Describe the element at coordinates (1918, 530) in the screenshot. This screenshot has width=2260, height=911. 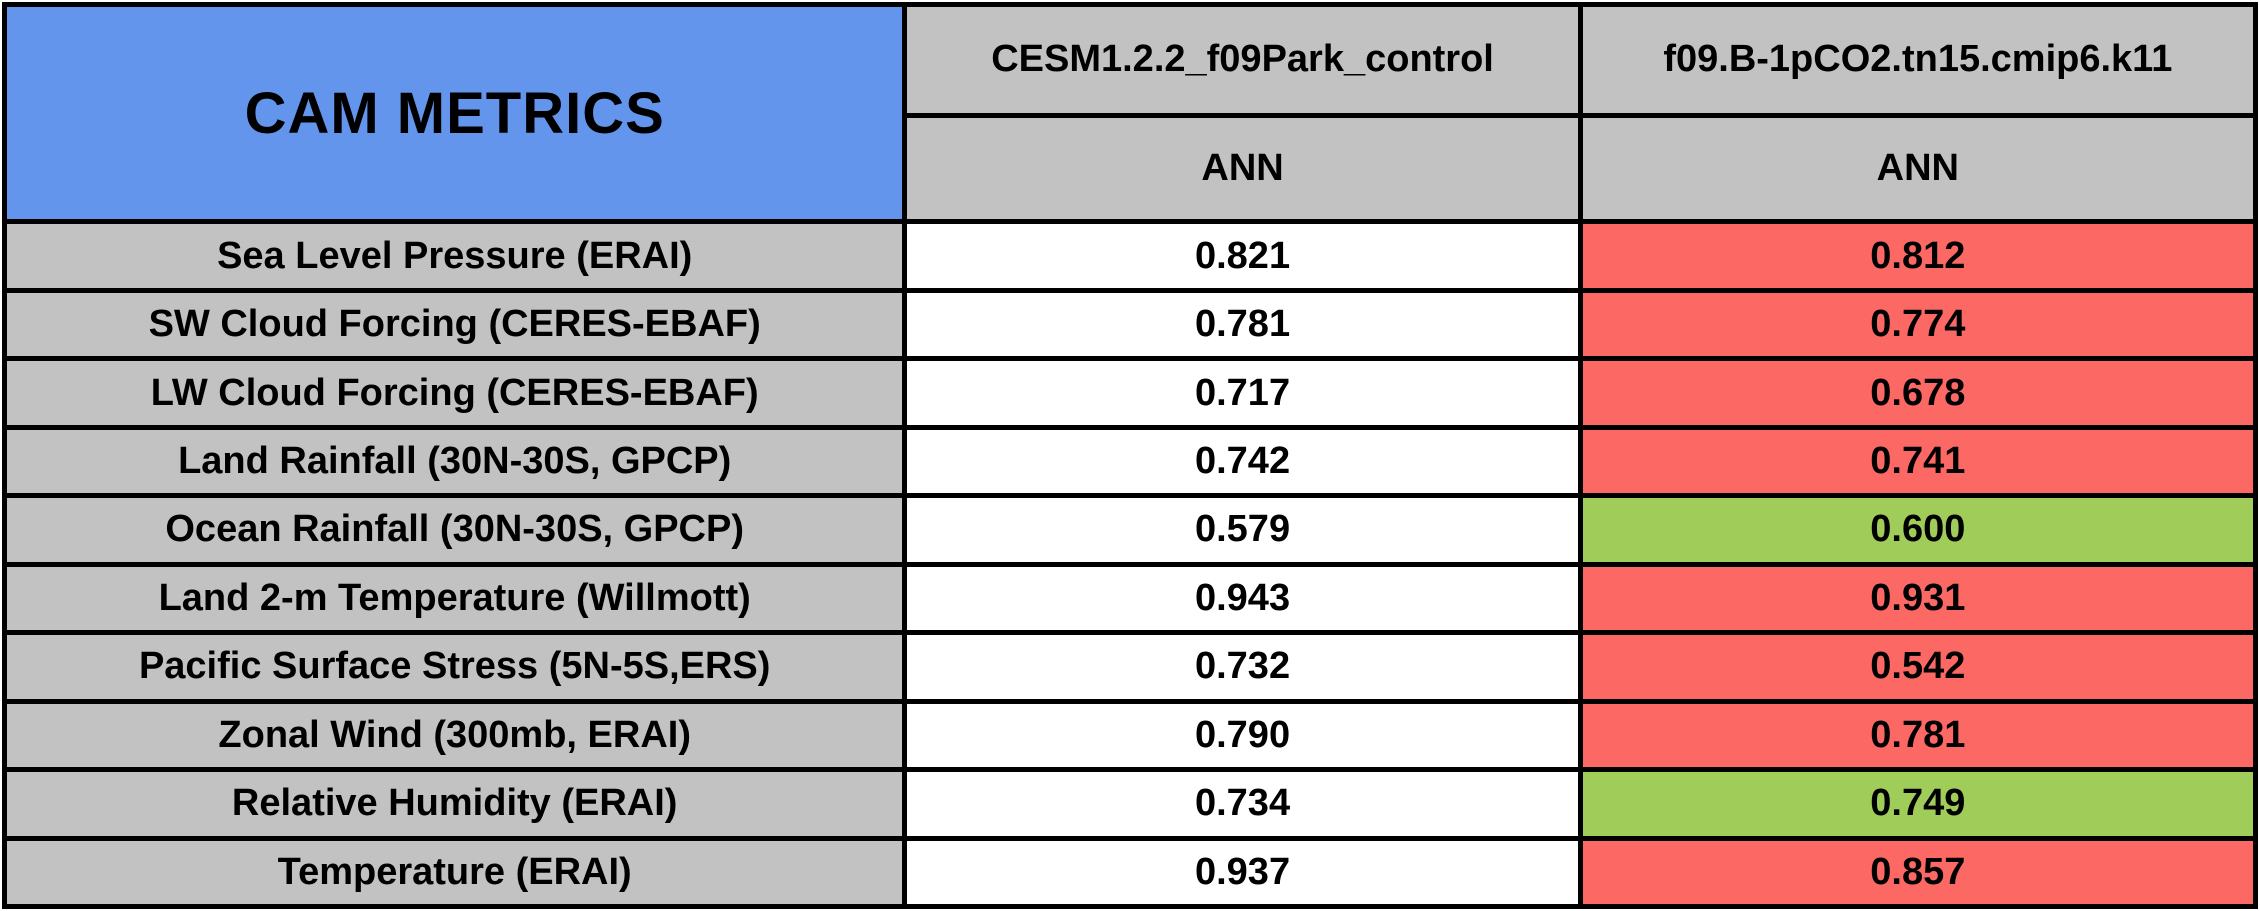
I see `experiment-value-cell: 0.600` at that location.